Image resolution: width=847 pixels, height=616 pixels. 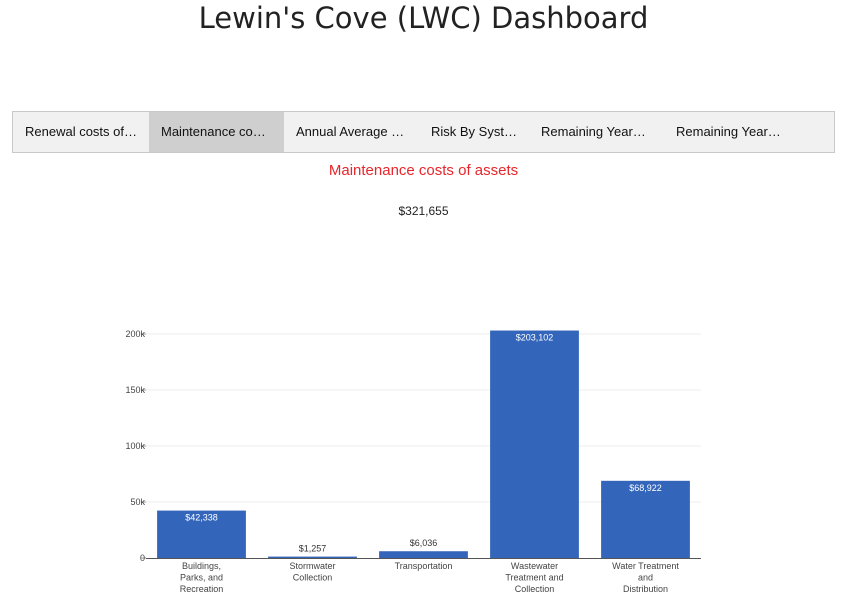 I want to click on x-category-label: Water Treatment, so click(x=645, y=566).